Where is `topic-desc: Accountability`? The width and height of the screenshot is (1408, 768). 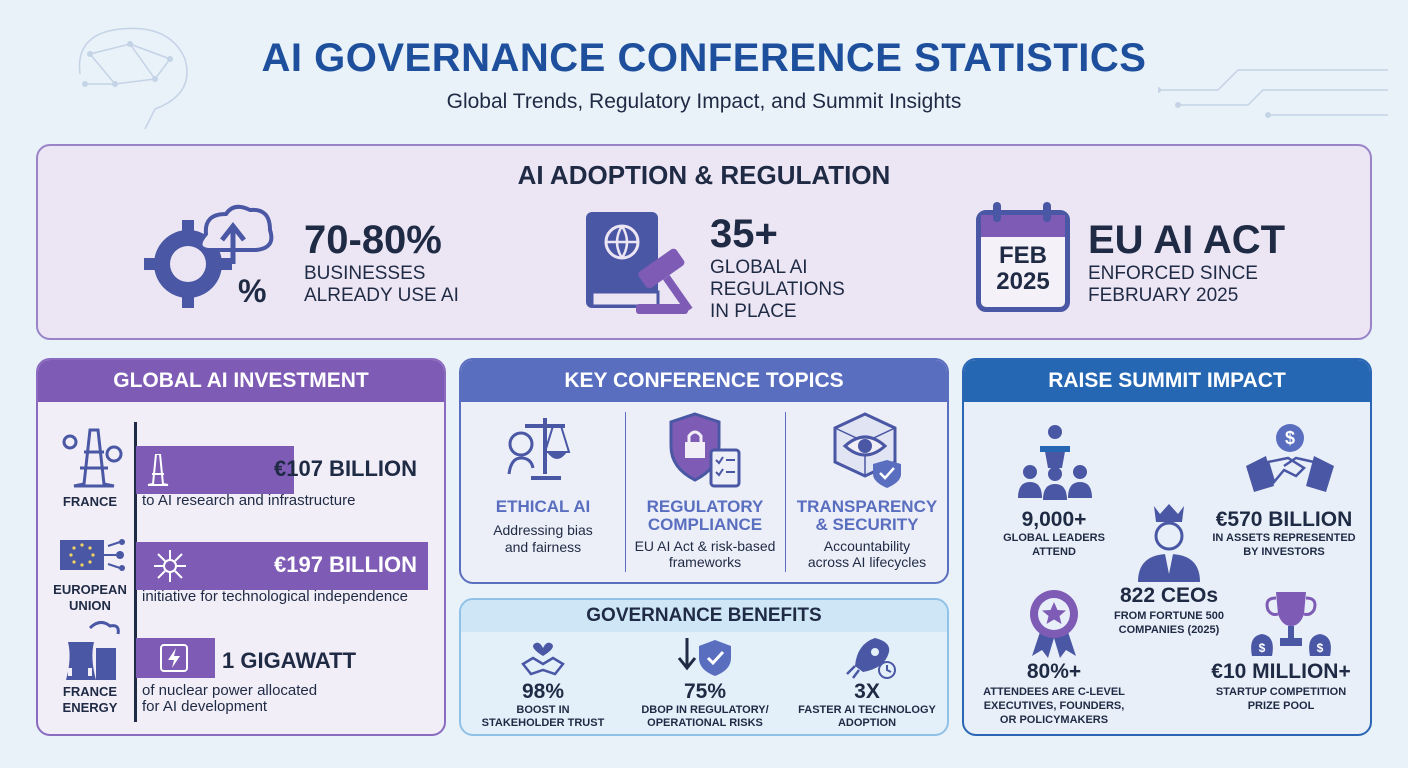
topic-desc: Accountability is located at coordinates (867, 546).